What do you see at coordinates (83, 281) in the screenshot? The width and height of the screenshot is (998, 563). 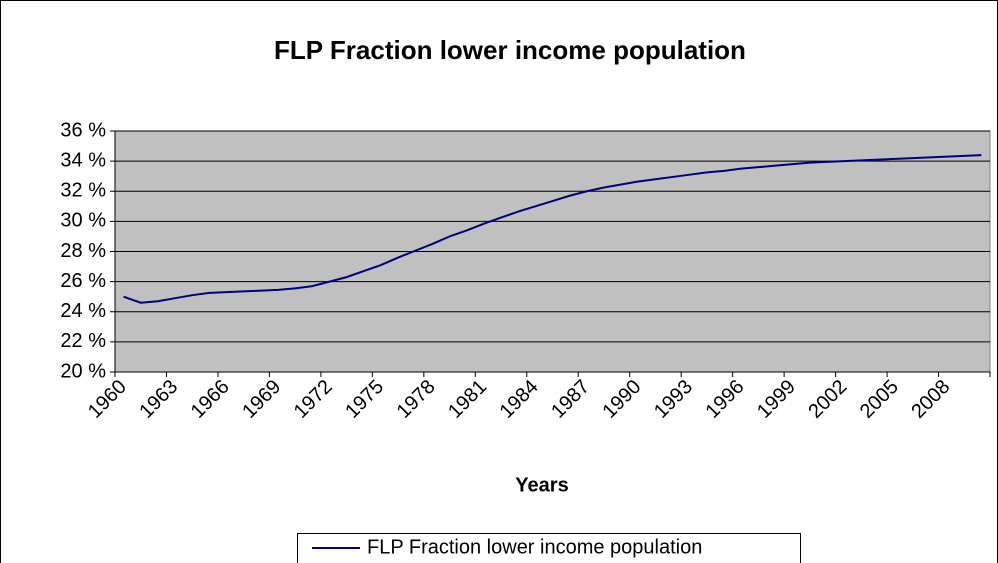 I see `y-tick-label: 26 %` at bounding box center [83, 281].